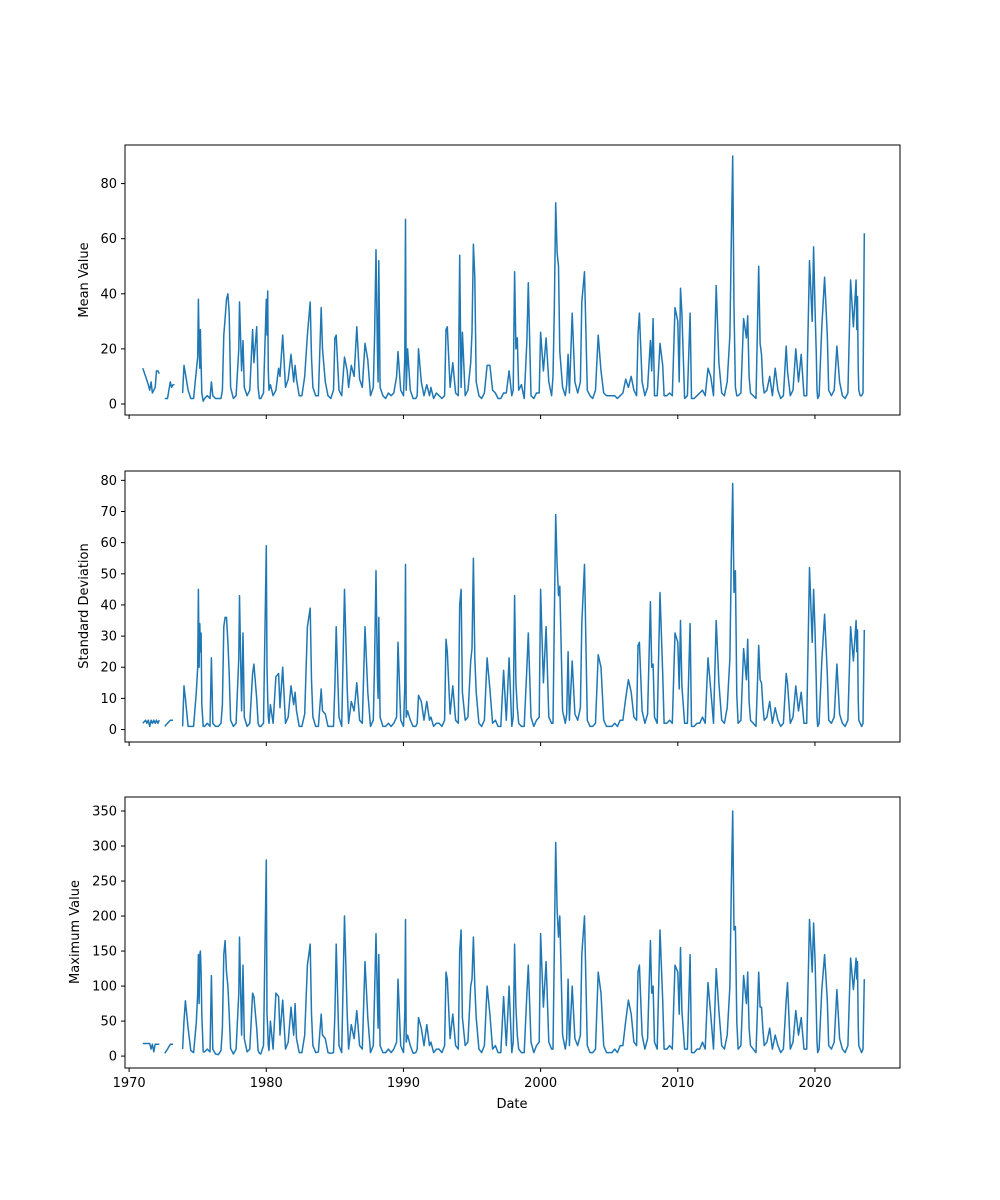 This screenshot has width=1000, height=1200. Describe the element at coordinates (108, 184) in the screenshot. I see `ytick-label-mean-80: 80` at that location.